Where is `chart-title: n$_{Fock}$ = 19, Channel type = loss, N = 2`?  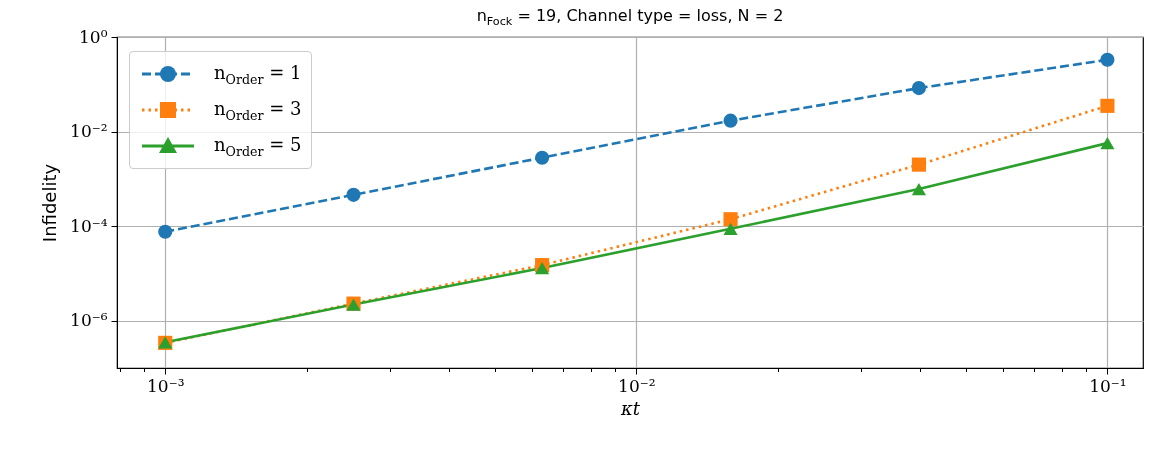 chart-title: n$_{Fock}$ = 19, Channel type = loss, N = 2 is located at coordinates (630, 17).